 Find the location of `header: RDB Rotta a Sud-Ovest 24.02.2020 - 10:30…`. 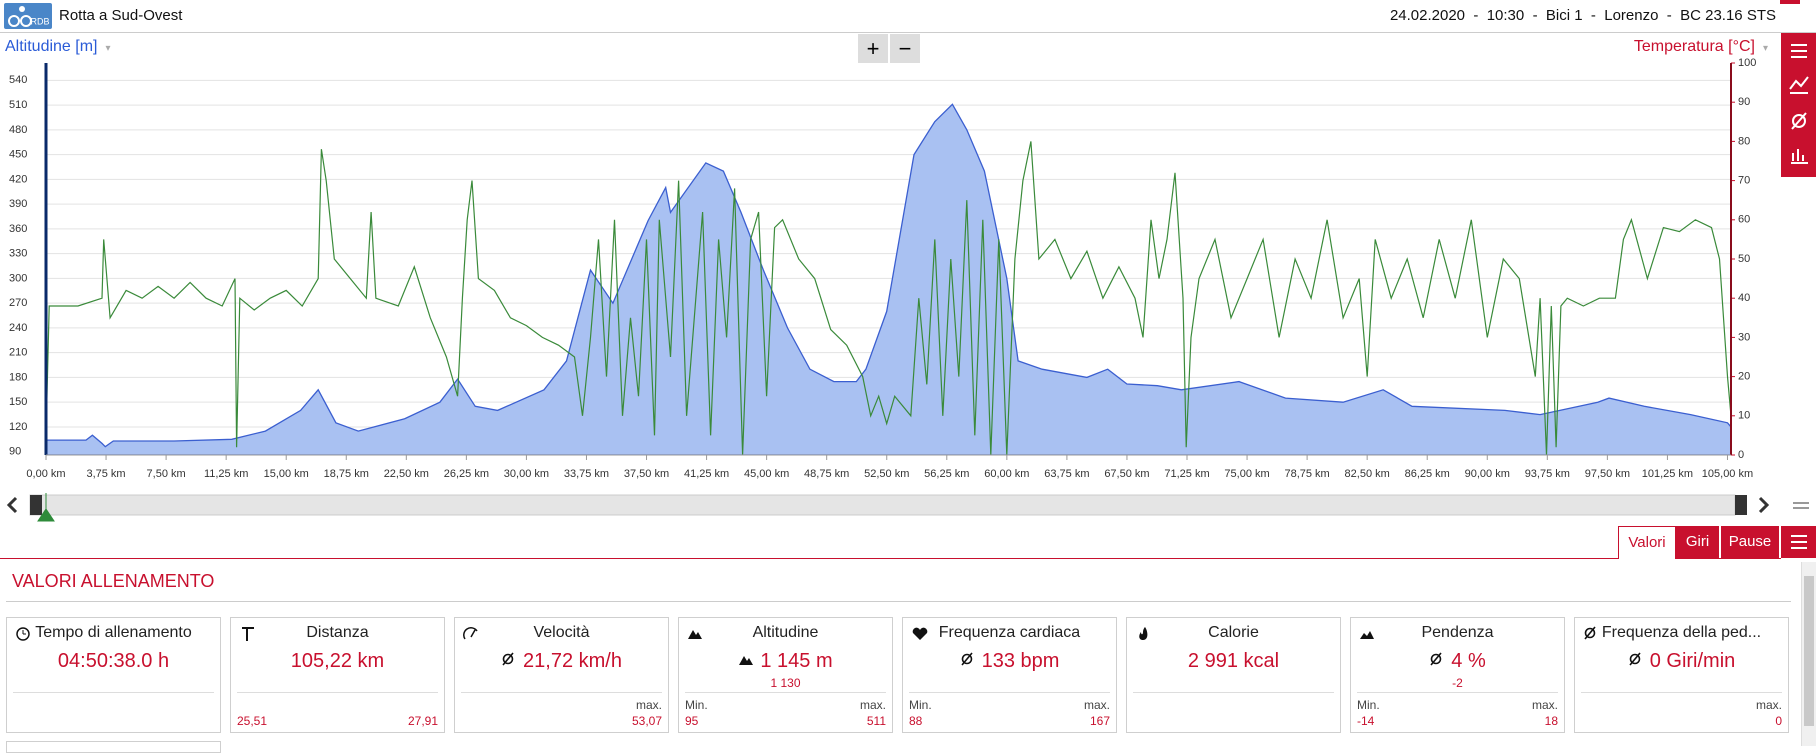

header: RDB Rotta a Sud-Ovest 24.02.2020 - 10:30… is located at coordinates (908, 16).